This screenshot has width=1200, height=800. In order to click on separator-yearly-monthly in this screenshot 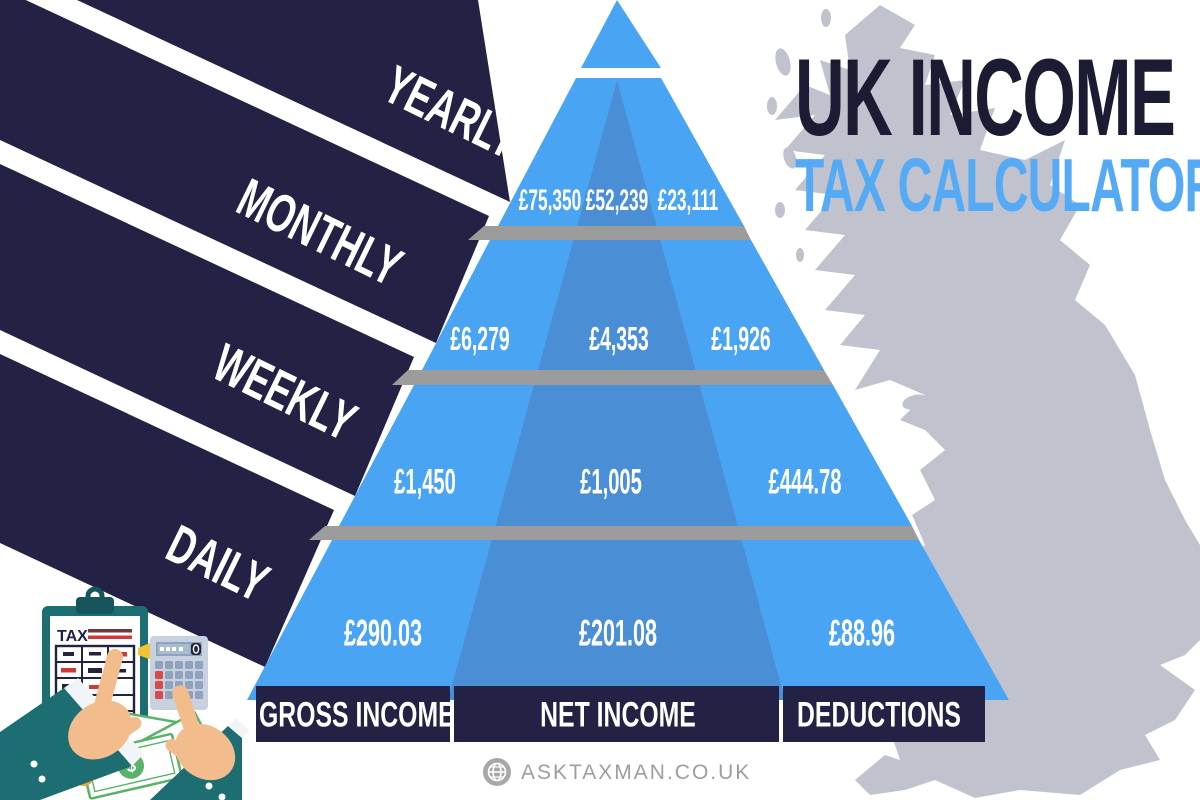, I will do `click(609, 233)`.